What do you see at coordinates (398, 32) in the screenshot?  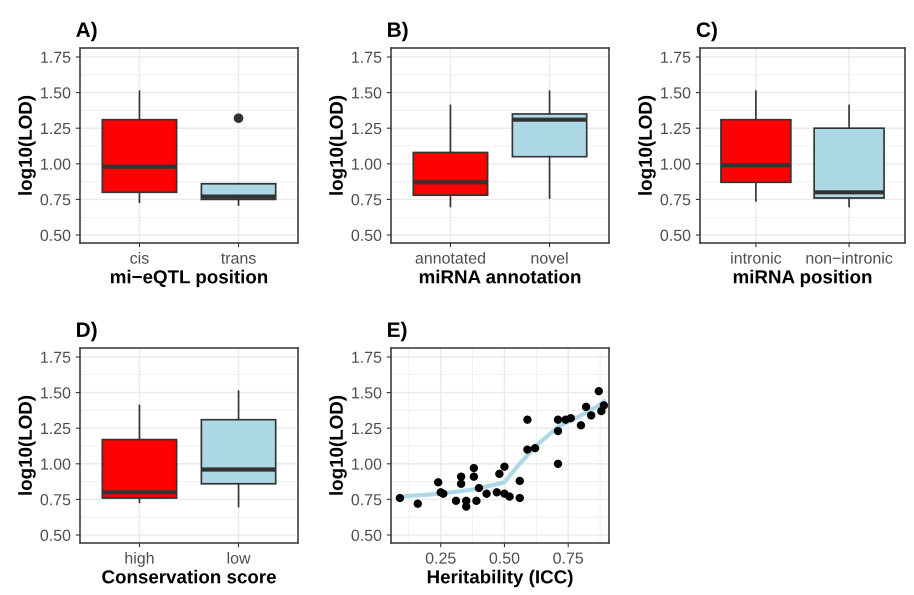 I see `chart-title: B)` at bounding box center [398, 32].